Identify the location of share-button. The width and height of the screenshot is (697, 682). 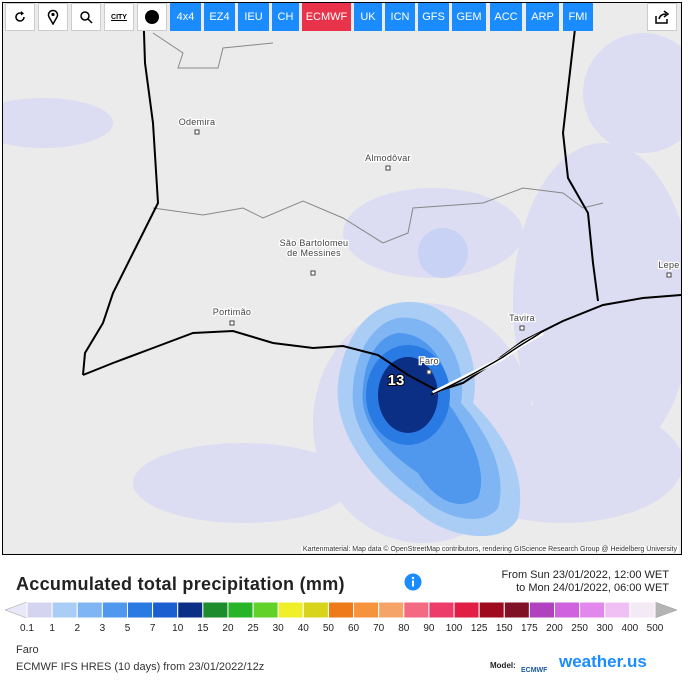
(662, 17).